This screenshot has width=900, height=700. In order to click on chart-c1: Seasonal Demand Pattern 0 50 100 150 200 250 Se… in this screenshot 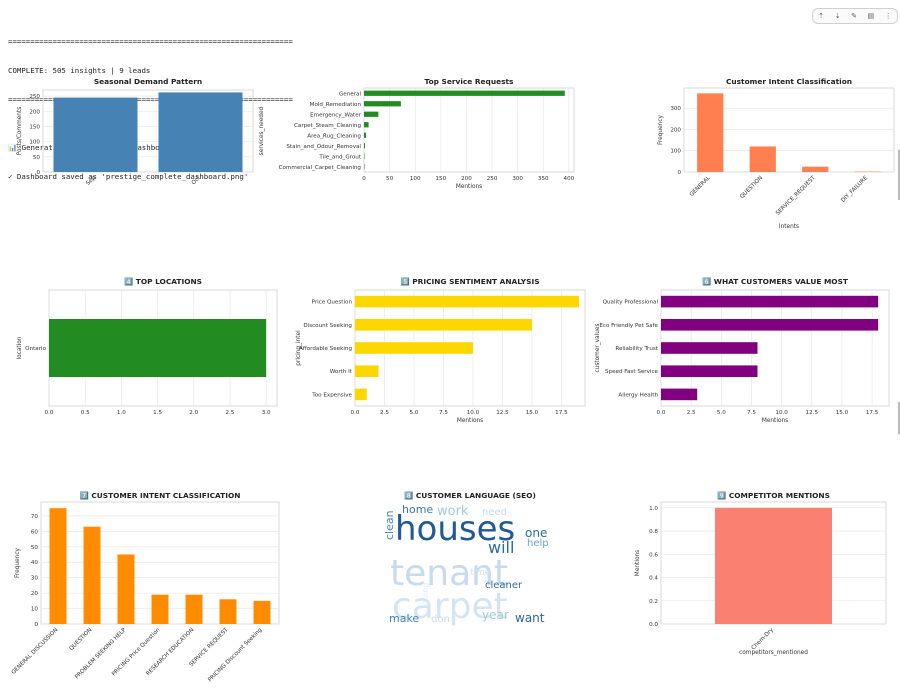, I will do `click(141, 132)`.